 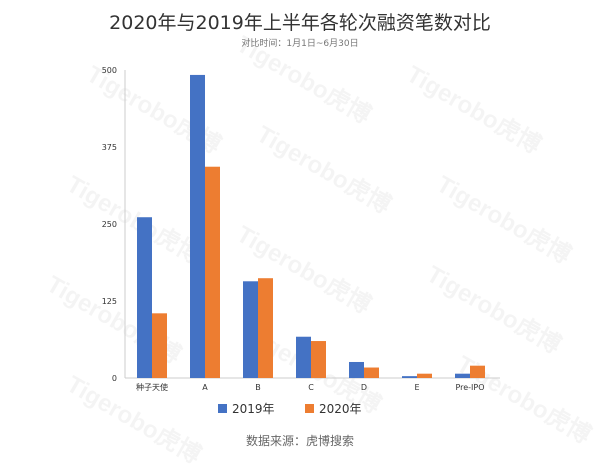 I want to click on x-tick-label: B, so click(x=258, y=387).